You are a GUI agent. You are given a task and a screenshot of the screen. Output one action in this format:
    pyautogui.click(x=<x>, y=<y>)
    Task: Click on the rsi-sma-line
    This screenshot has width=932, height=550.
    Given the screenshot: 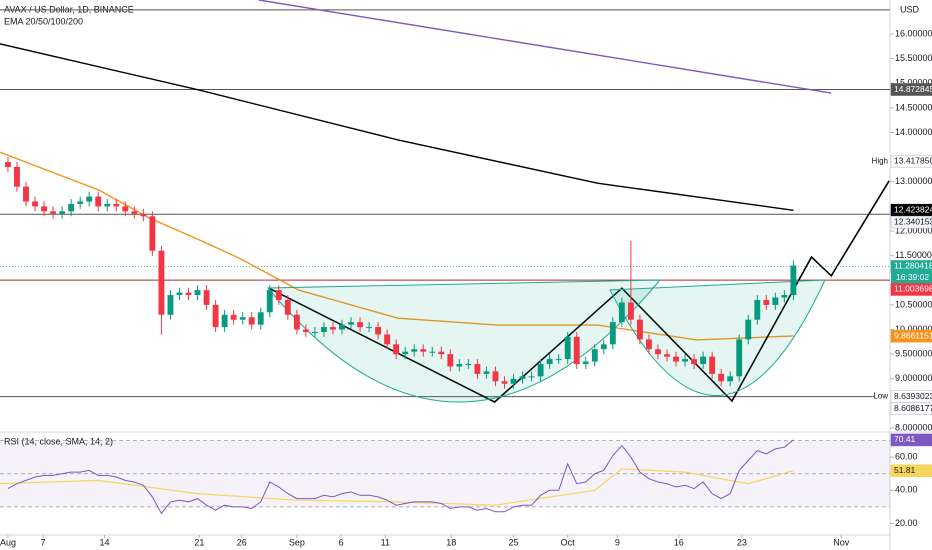 What is the action you would take?
    pyautogui.click(x=397, y=487)
    